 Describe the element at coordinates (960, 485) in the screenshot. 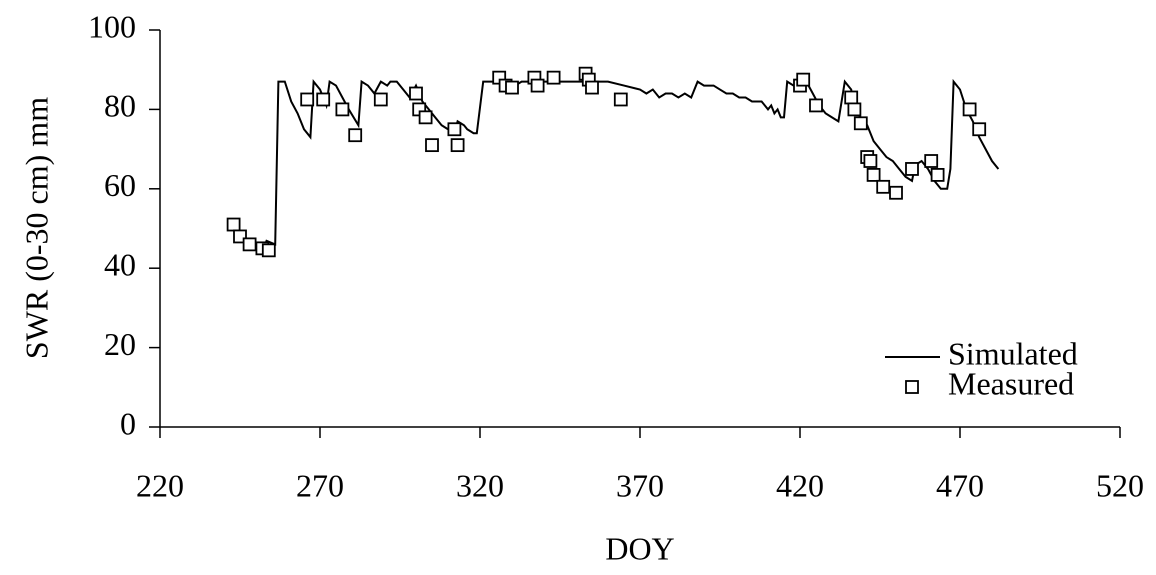

I see `x-tick-label: 470` at that location.